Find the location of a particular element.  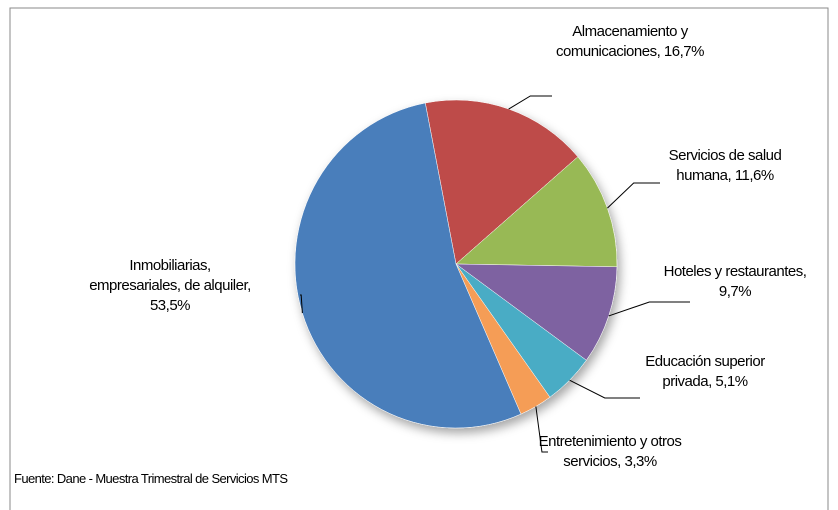

slice-label: Entretenimiento y otros servicios, 3,3% is located at coordinates (610, 452).